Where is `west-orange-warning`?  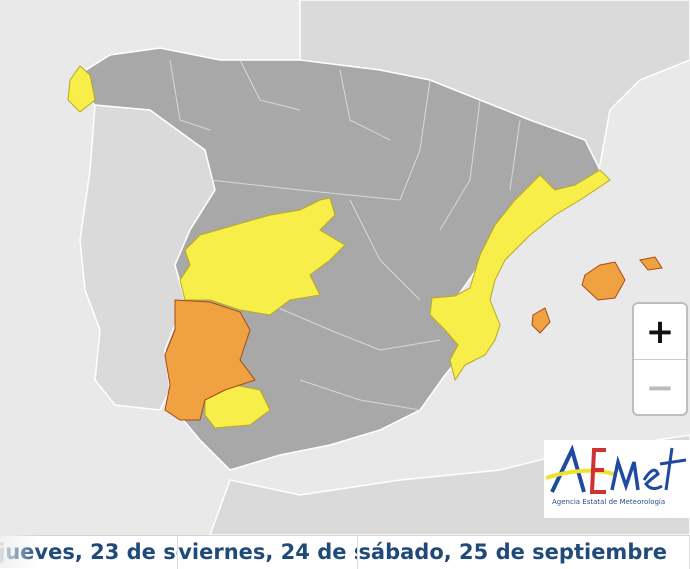
west-orange-warning is located at coordinates (210, 360).